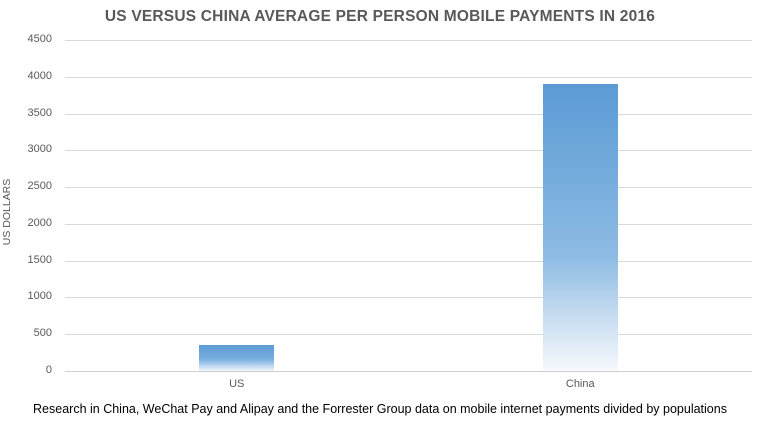 This screenshot has width=760, height=427. I want to click on bar-china, so click(580, 227).